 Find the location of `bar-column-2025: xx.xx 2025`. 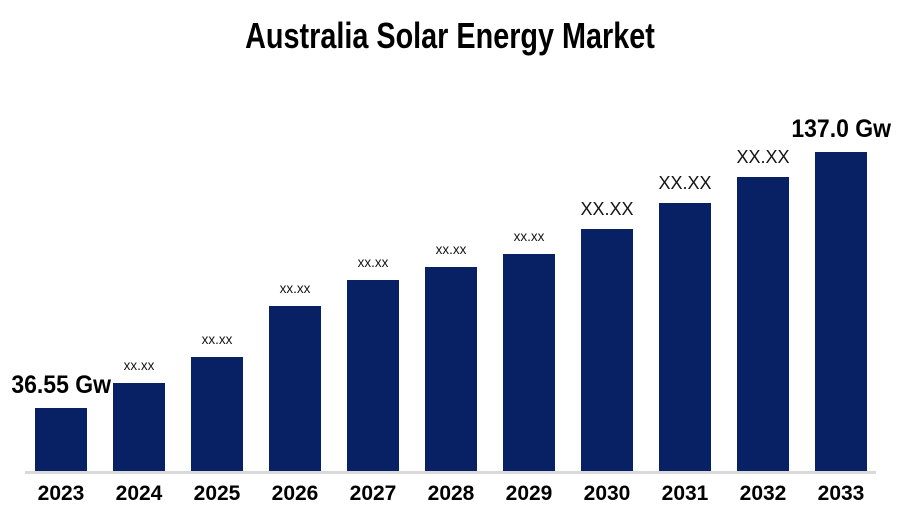

bar-column-2025: xx.xx 2025 is located at coordinates (217, 262).